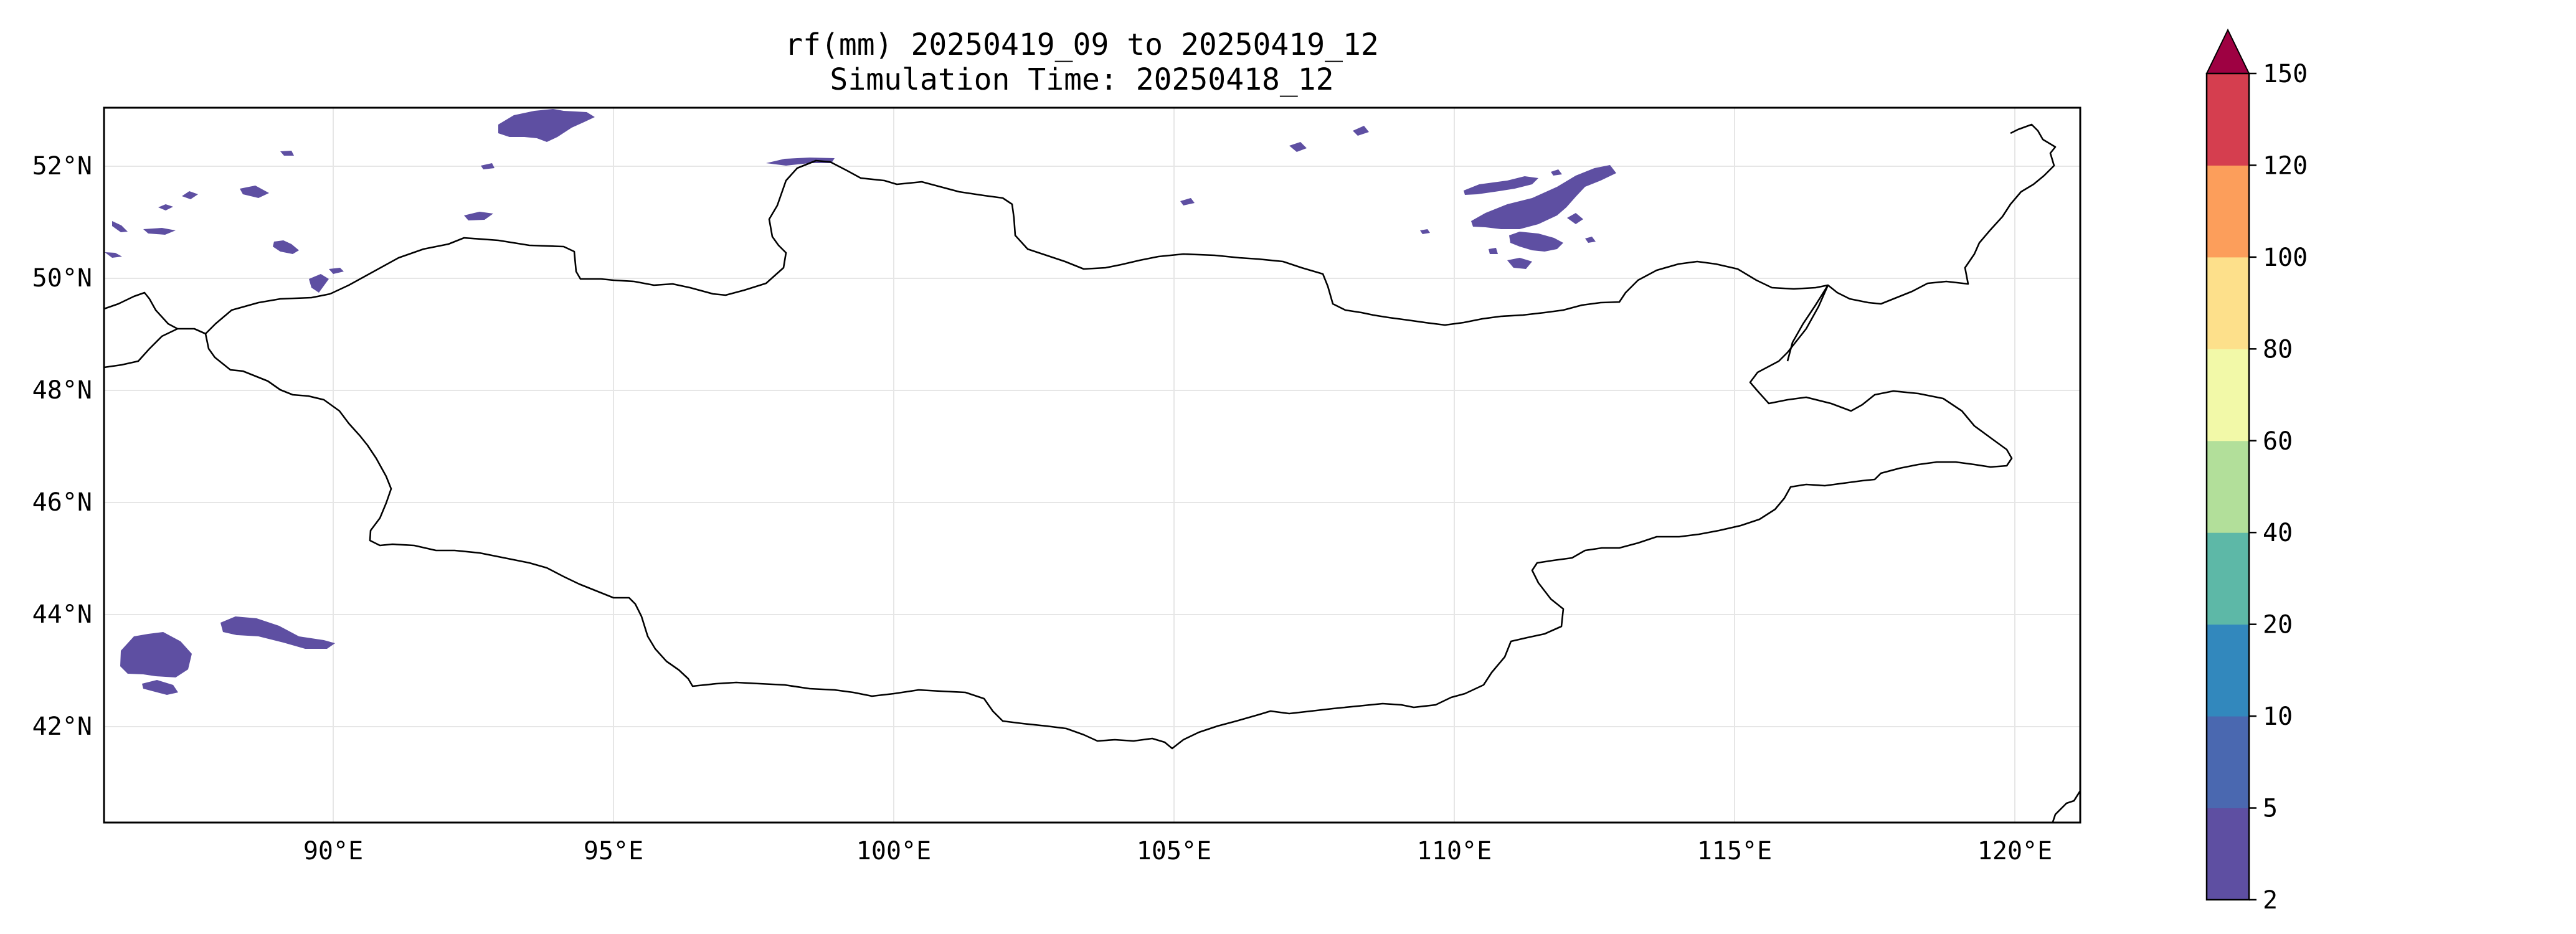 The image size is (2576, 934). Describe the element at coordinates (1455, 851) in the screenshot. I see `x-tick-label-110: 110°E` at that location.